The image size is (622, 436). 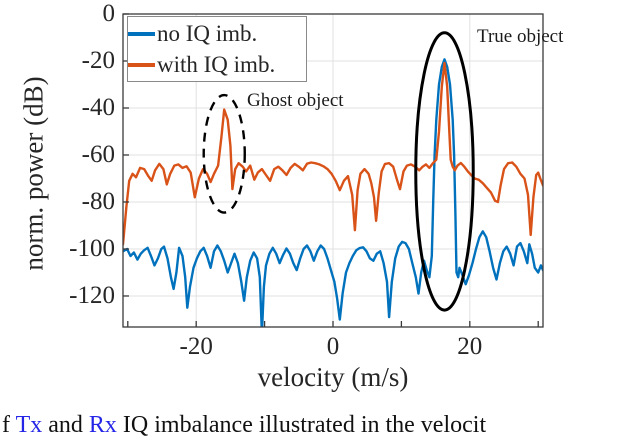 I want to click on legend-entry: no IQ imb., so click(x=217, y=34).